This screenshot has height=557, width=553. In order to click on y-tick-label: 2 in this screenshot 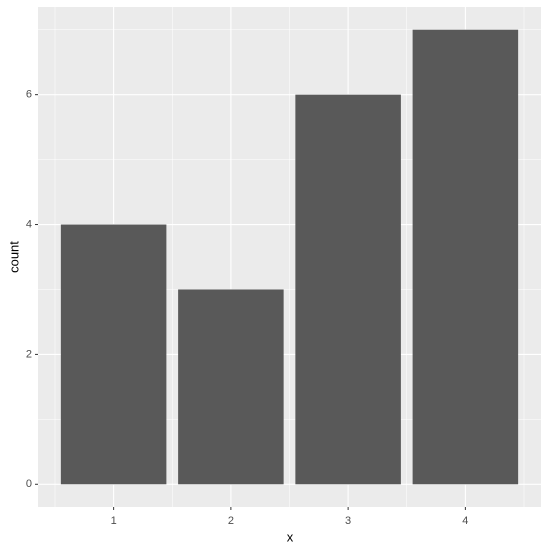, I will do `click(29, 354)`.